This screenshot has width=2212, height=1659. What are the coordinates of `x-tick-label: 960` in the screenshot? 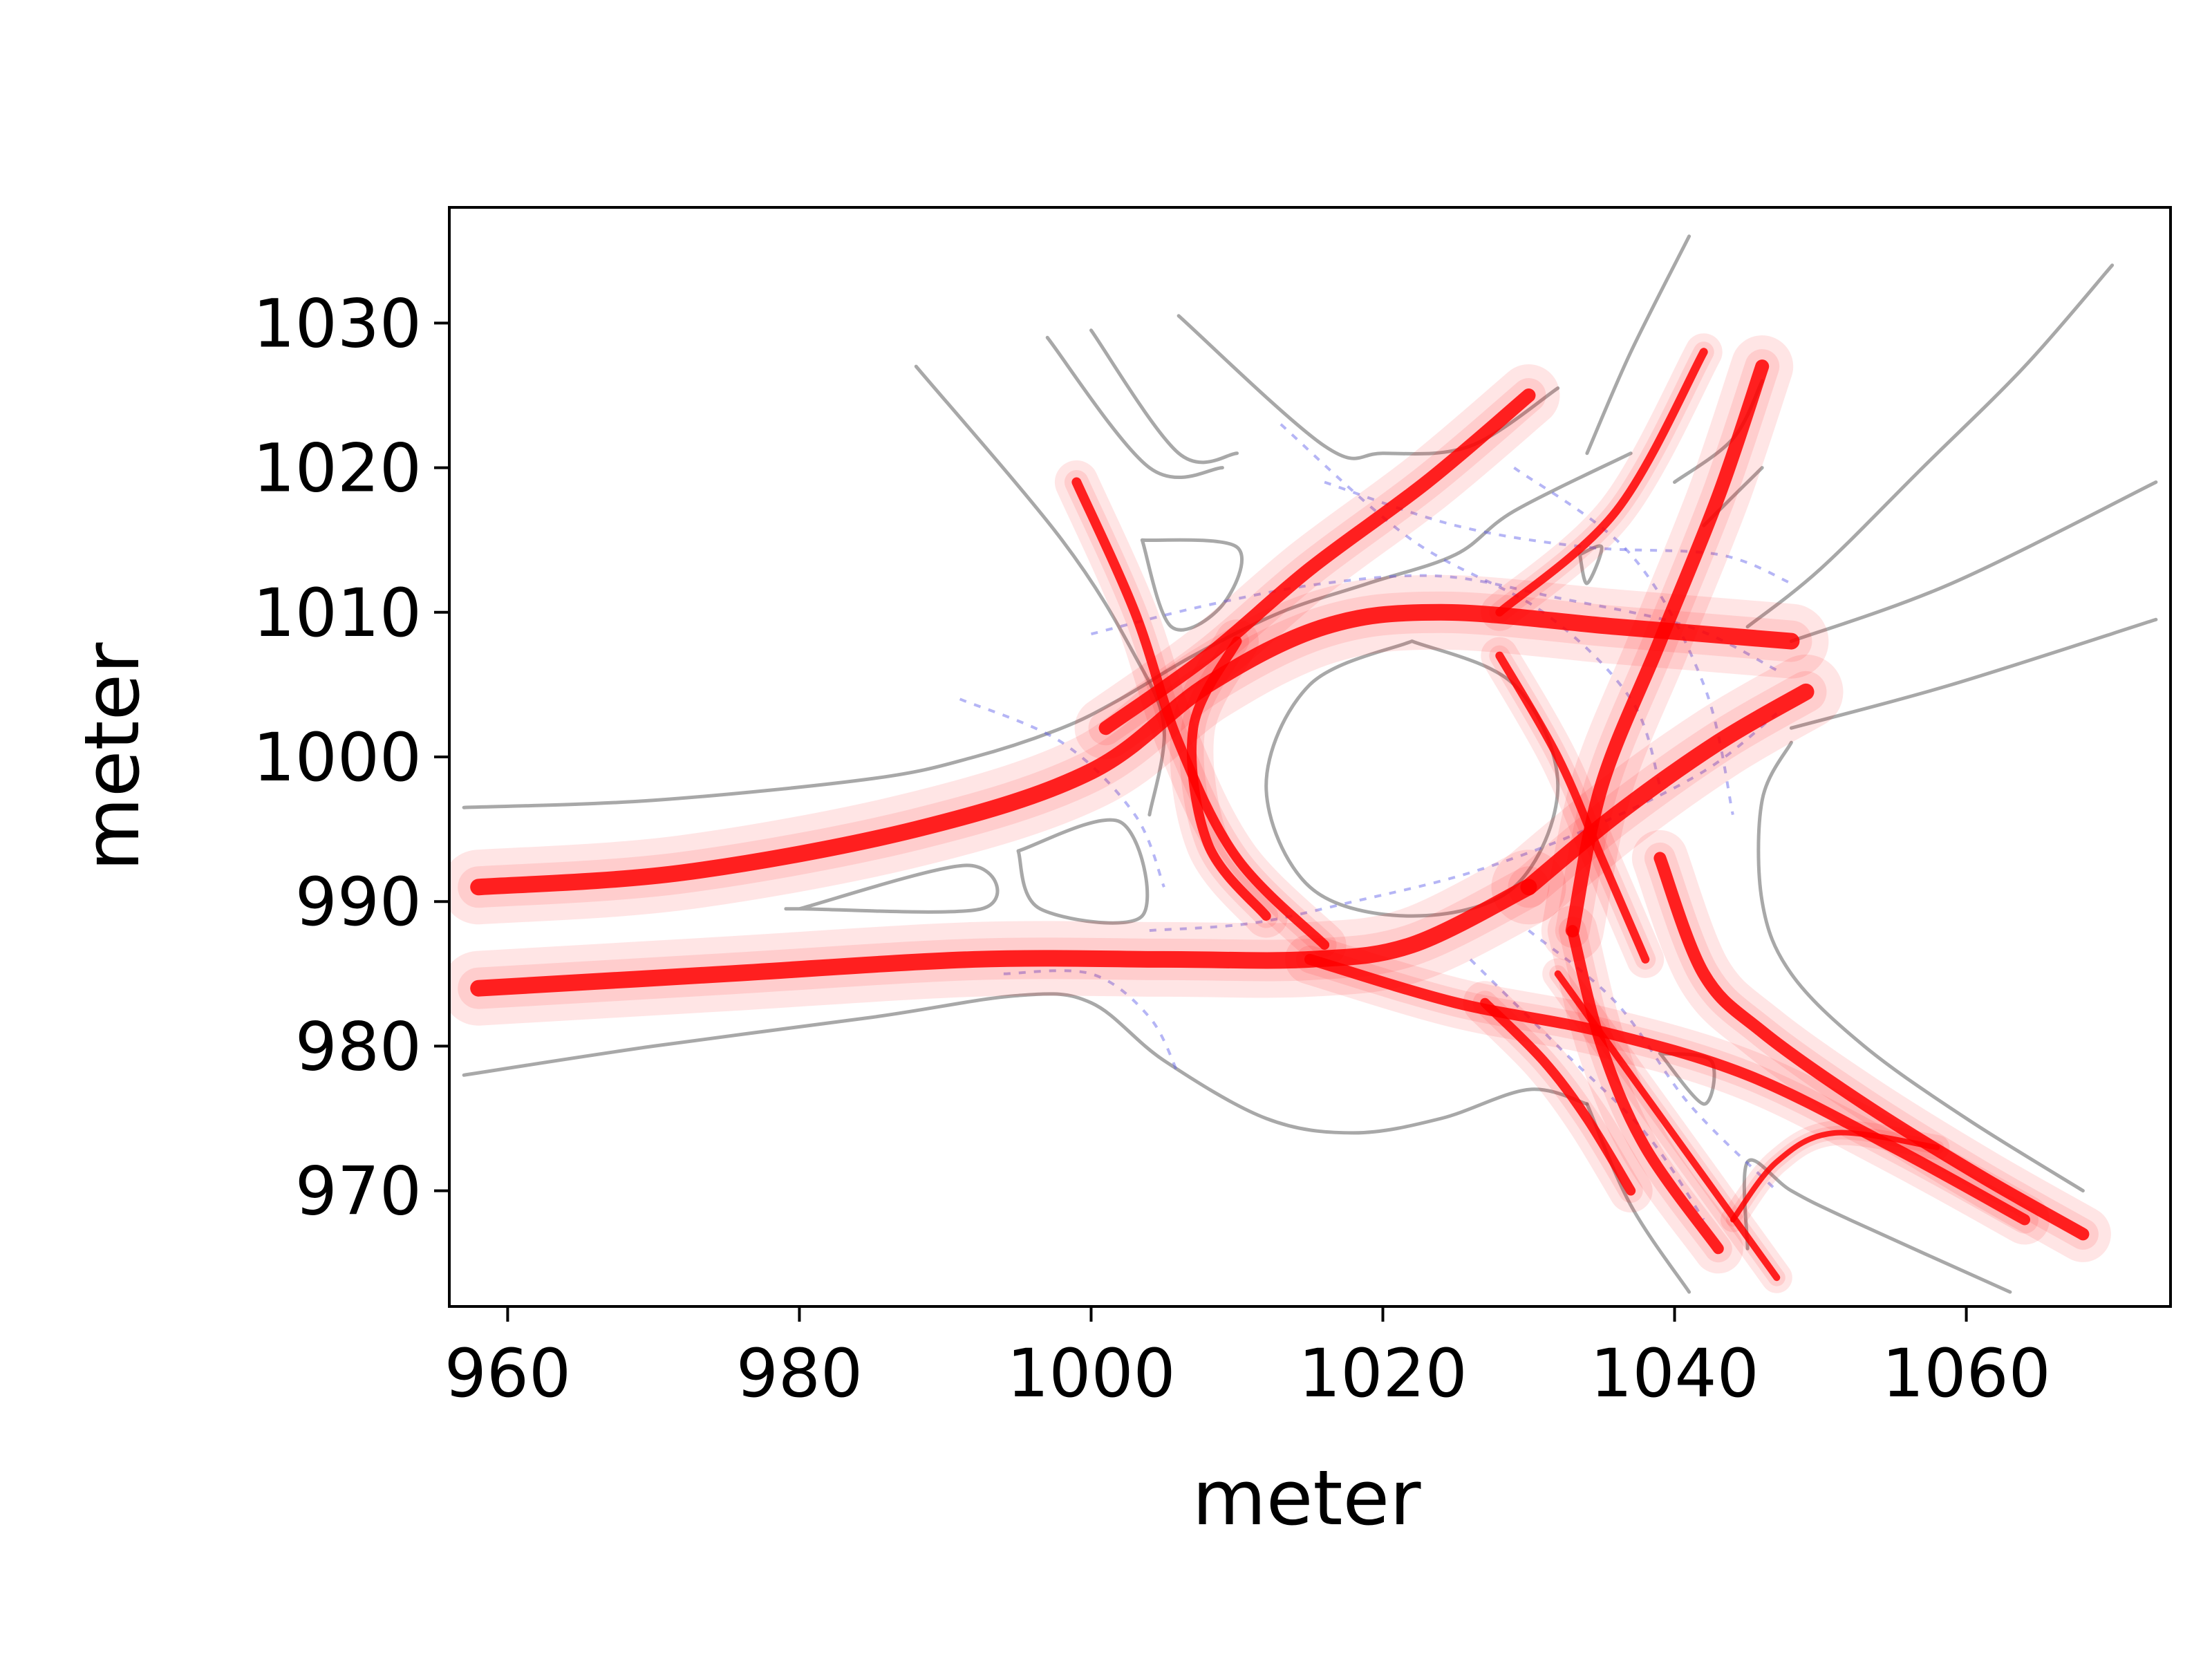 It's located at (508, 1373).